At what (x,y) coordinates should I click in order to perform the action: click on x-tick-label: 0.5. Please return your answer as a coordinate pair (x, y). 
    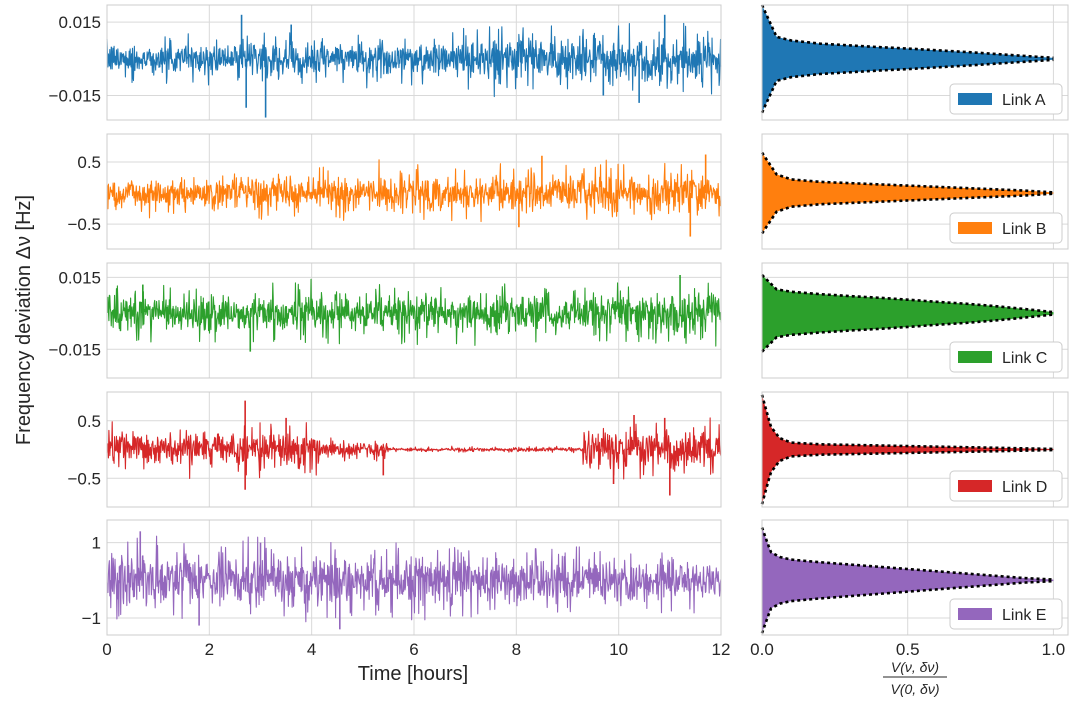
    Looking at the image, I should click on (908, 649).